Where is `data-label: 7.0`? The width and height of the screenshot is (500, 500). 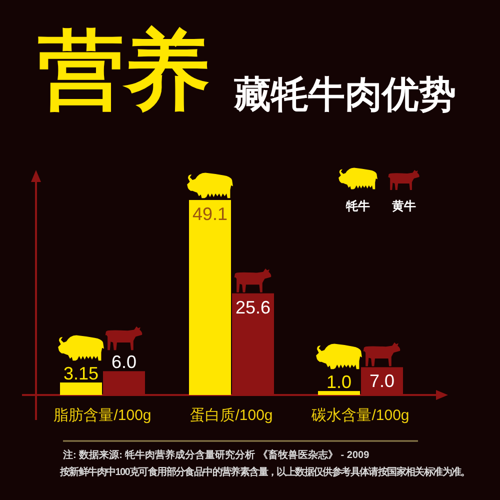
data-label: 7.0 is located at coordinates (382, 381).